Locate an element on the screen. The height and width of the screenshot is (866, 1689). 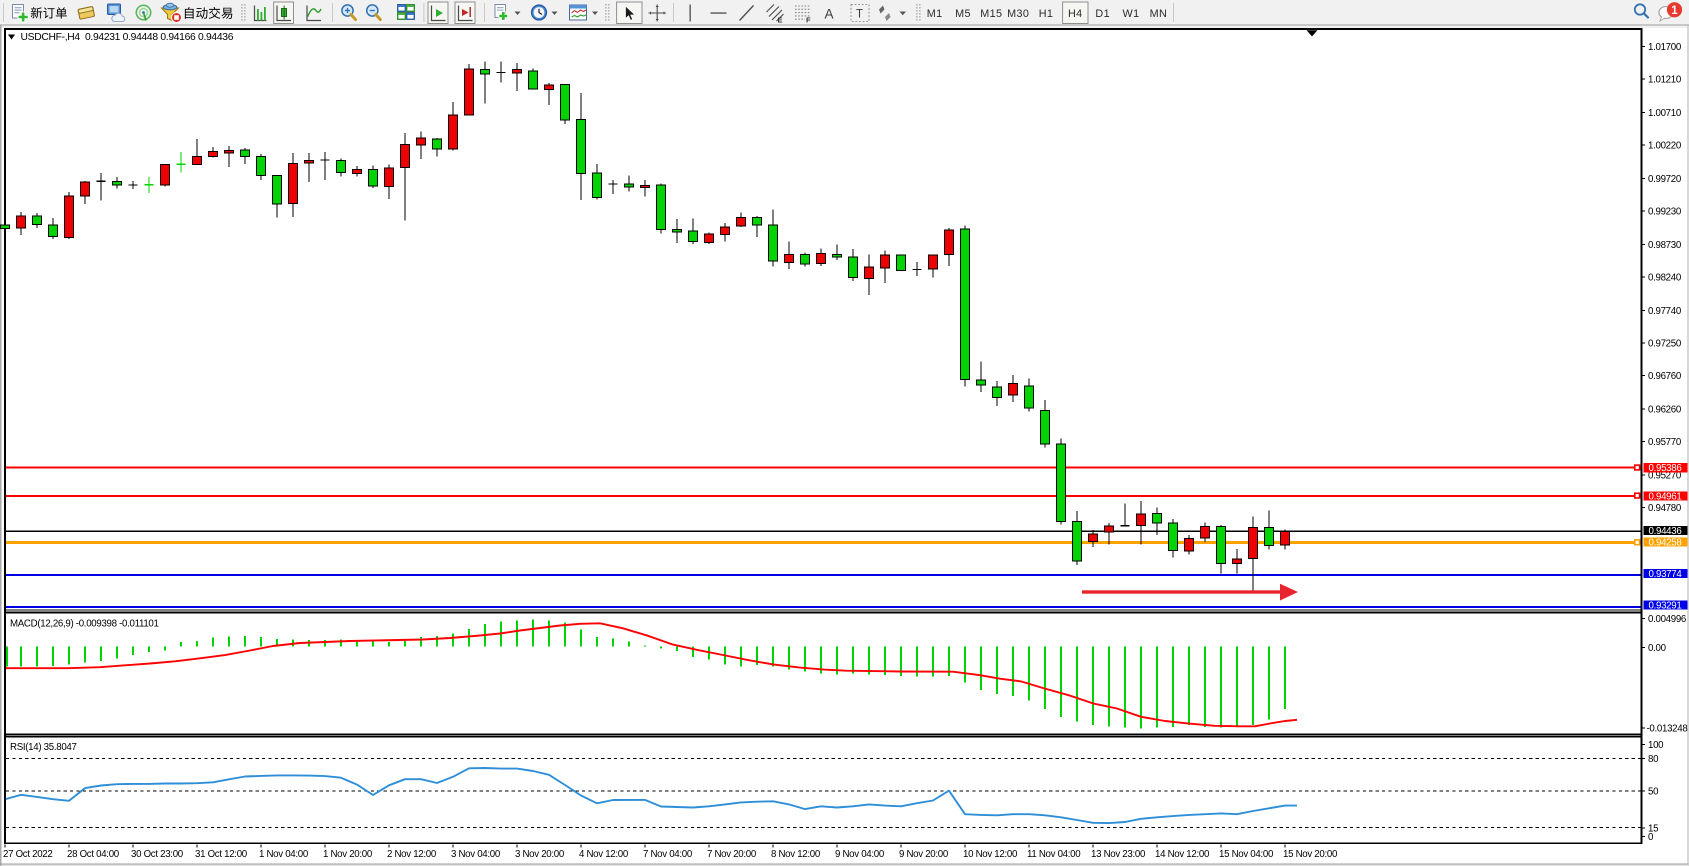
svg-text: 31 Oct 12:00 is located at coordinates (221, 854).